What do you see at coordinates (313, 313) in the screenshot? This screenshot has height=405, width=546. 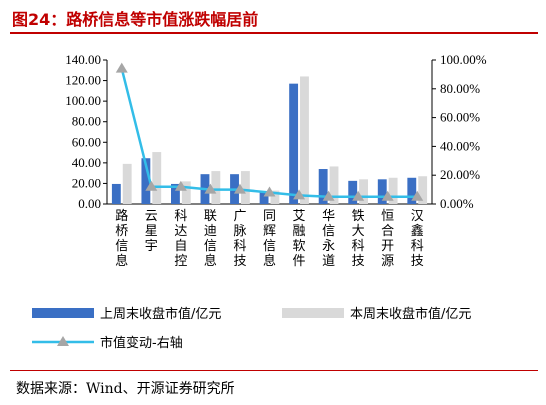 I see `legend-swatch-this-week` at bounding box center [313, 313].